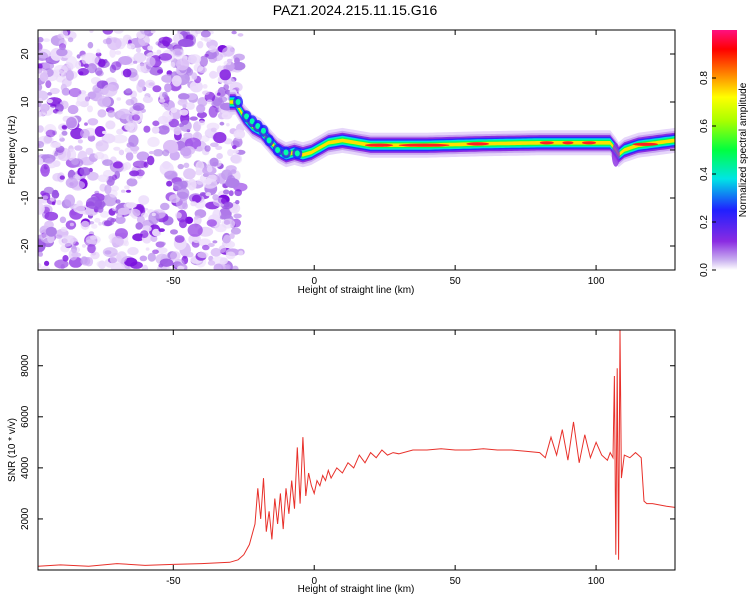 The image size is (750, 600). I want to click on colorbar-tick-label: 0.4, so click(704, 174).